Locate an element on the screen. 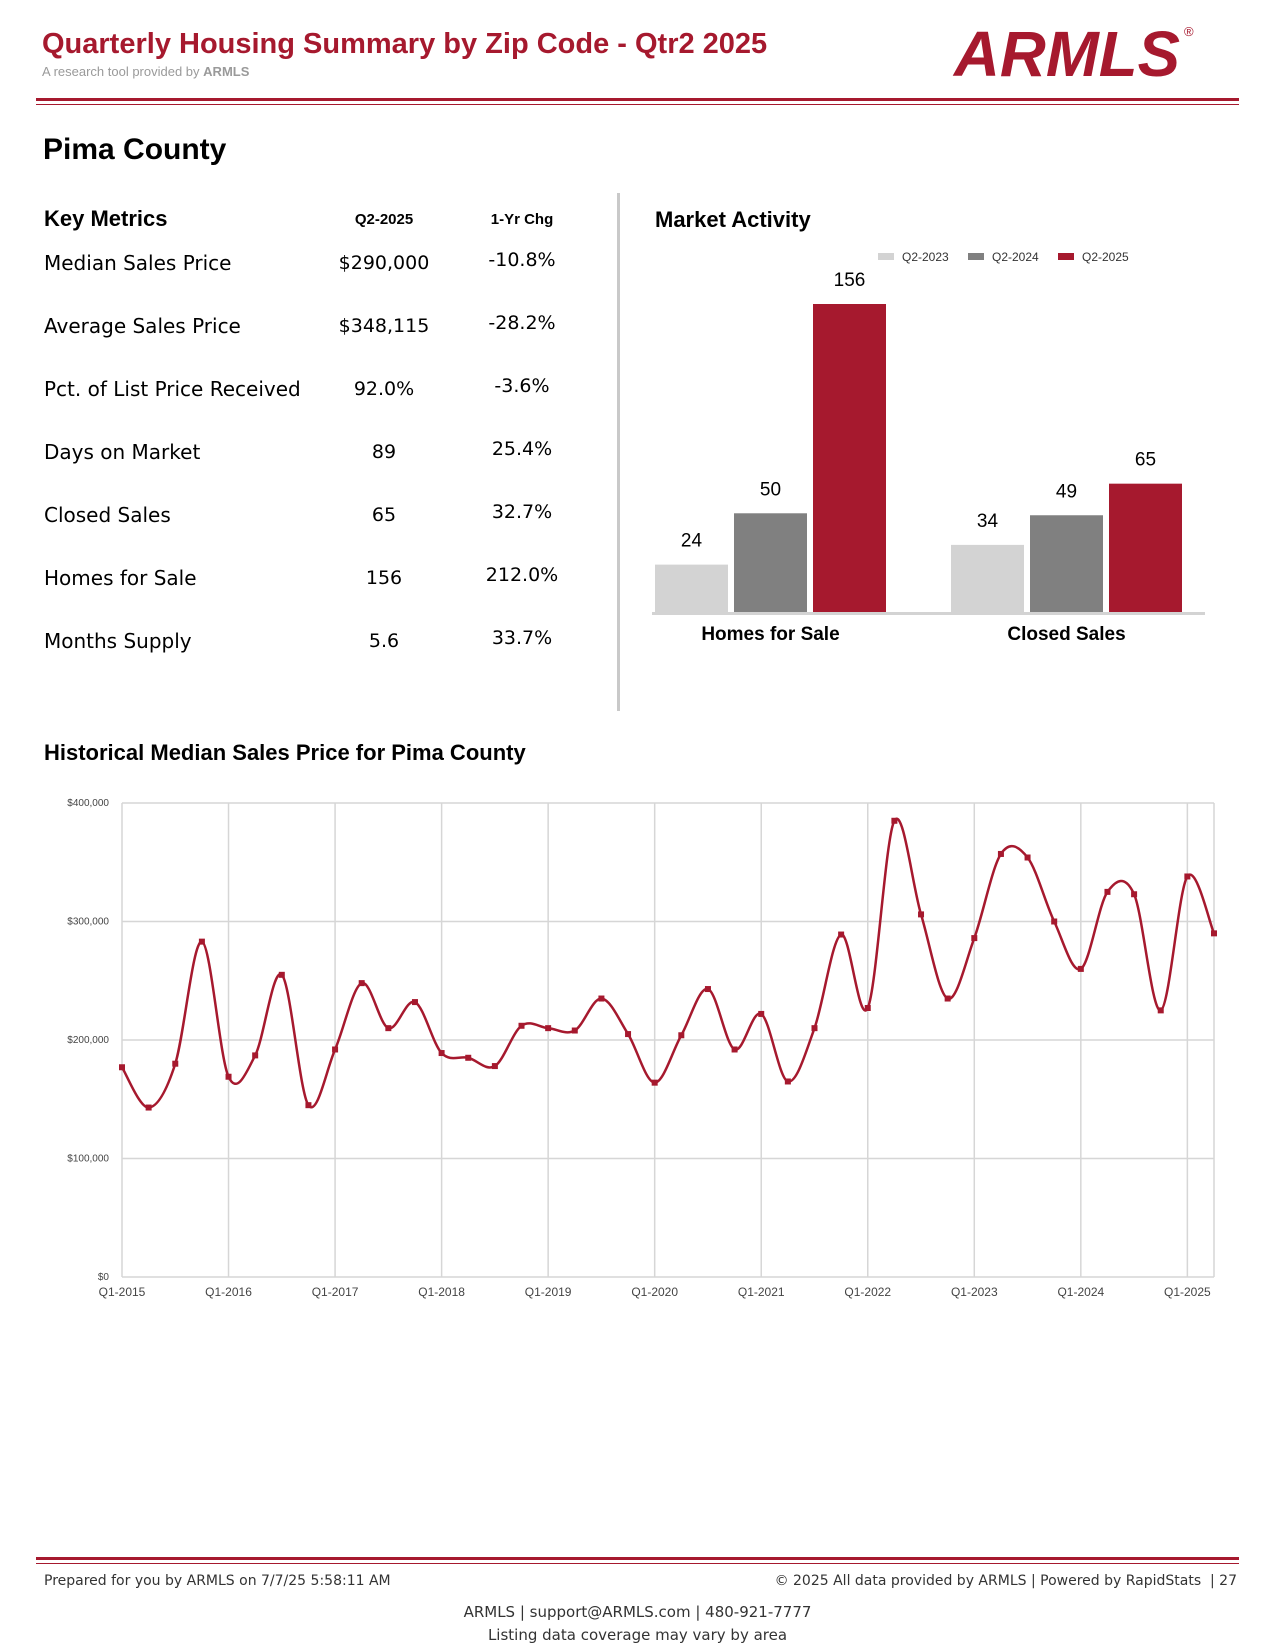 The width and height of the screenshot is (1275, 1650). metric-label-days-on-market: Days on Market is located at coordinates (122, 452).